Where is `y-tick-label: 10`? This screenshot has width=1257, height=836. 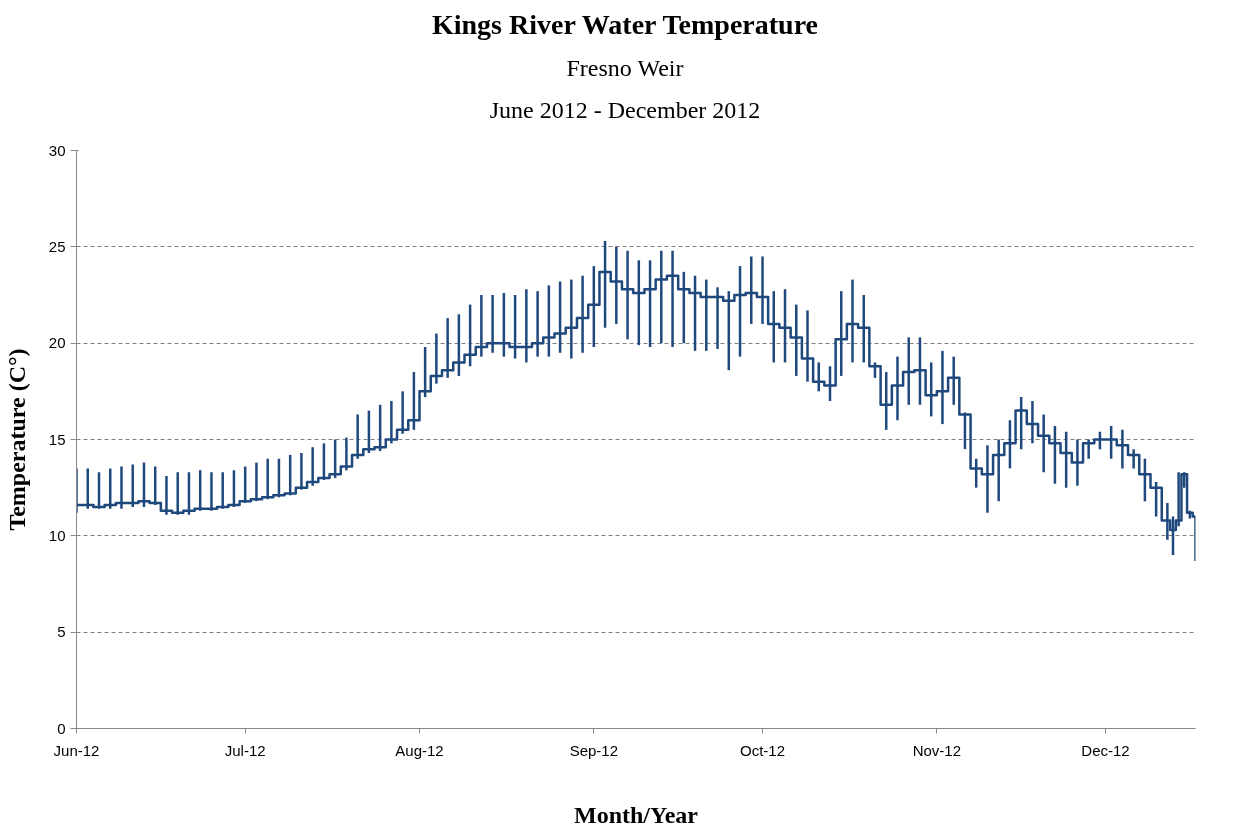 y-tick-label: 10 is located at coordinates (57, 535).